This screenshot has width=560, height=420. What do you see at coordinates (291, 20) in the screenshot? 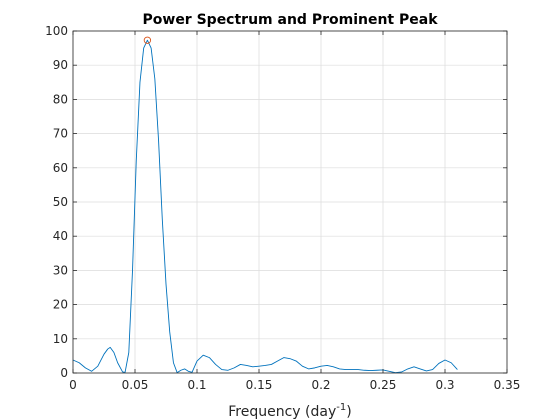
I see `chart-title: Power Spectrum and Prominent Peak` at bounding box center [291, 20].